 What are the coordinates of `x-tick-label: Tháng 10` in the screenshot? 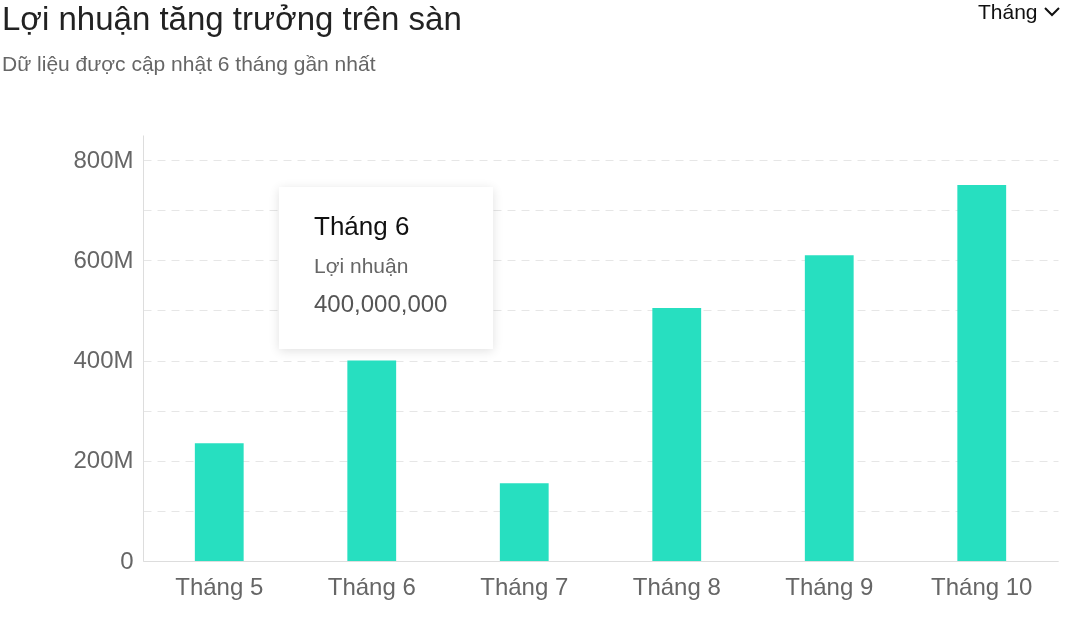 It's located at (982, 586).